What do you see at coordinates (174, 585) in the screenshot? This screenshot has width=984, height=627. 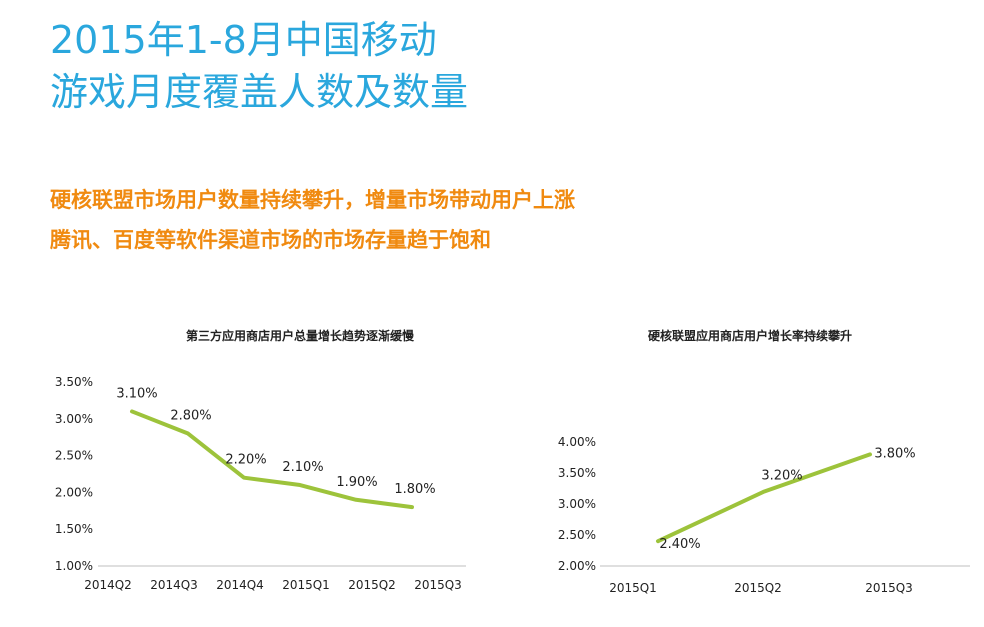 I see `x-tick-label: 2014Q3` at bounding box center [174, 585].